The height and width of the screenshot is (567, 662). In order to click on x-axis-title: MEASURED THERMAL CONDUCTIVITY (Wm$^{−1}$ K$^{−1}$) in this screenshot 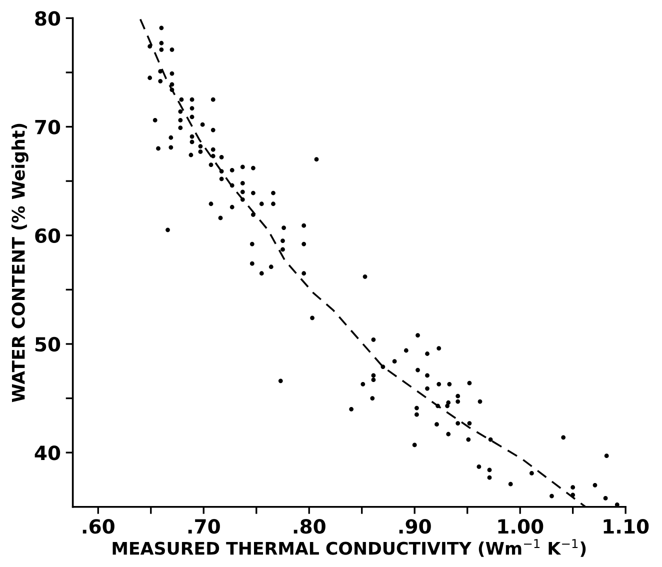, I will do `click(349, 548)`.